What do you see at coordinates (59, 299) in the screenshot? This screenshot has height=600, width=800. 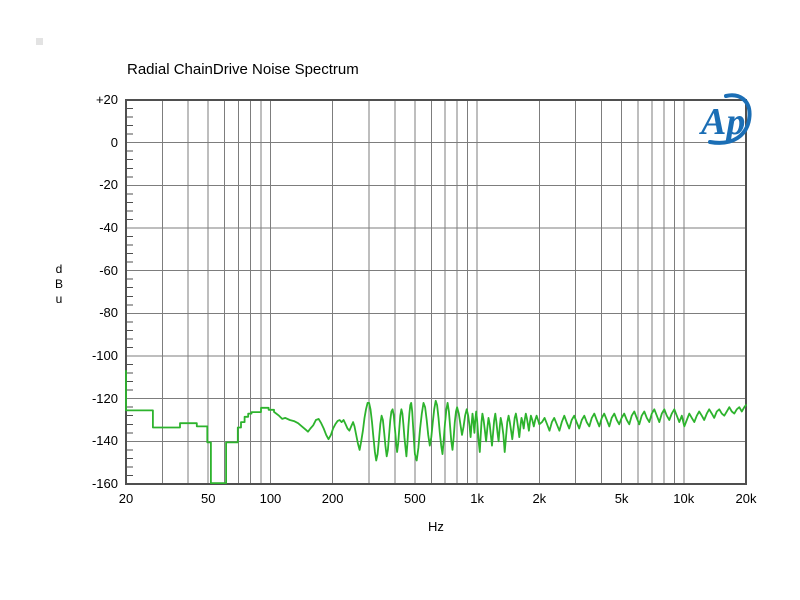 I see `y-axis-label-u: u` at bounding box center [59, 299].